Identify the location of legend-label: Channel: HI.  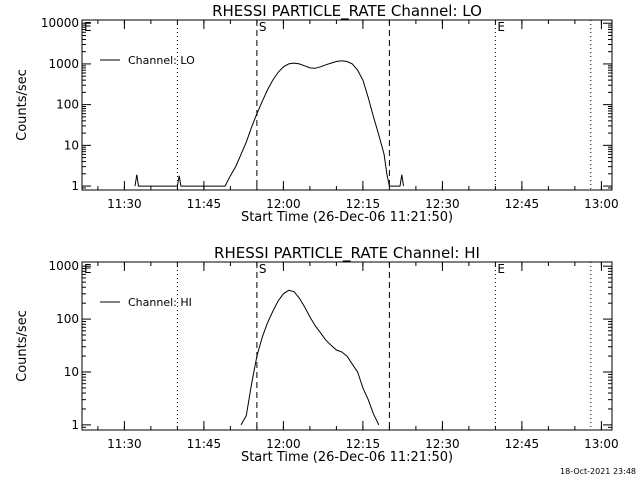
(160, 302).